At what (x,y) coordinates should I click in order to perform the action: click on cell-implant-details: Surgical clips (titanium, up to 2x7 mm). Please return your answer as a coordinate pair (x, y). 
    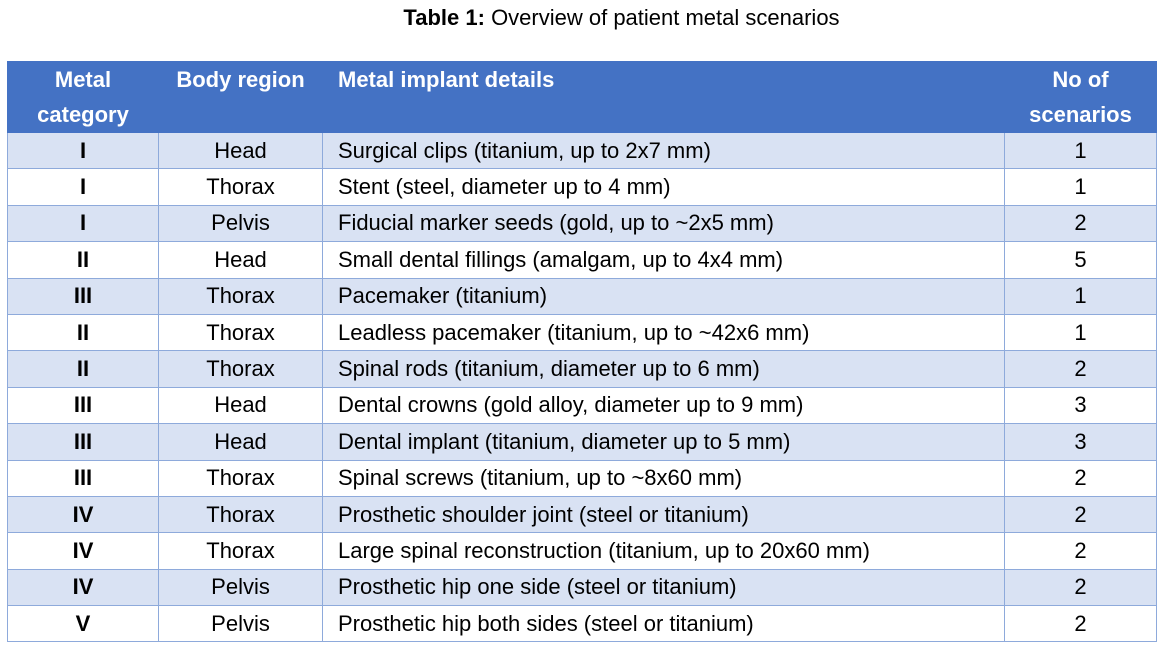
    Looking at the image, I should click on (663, 150).